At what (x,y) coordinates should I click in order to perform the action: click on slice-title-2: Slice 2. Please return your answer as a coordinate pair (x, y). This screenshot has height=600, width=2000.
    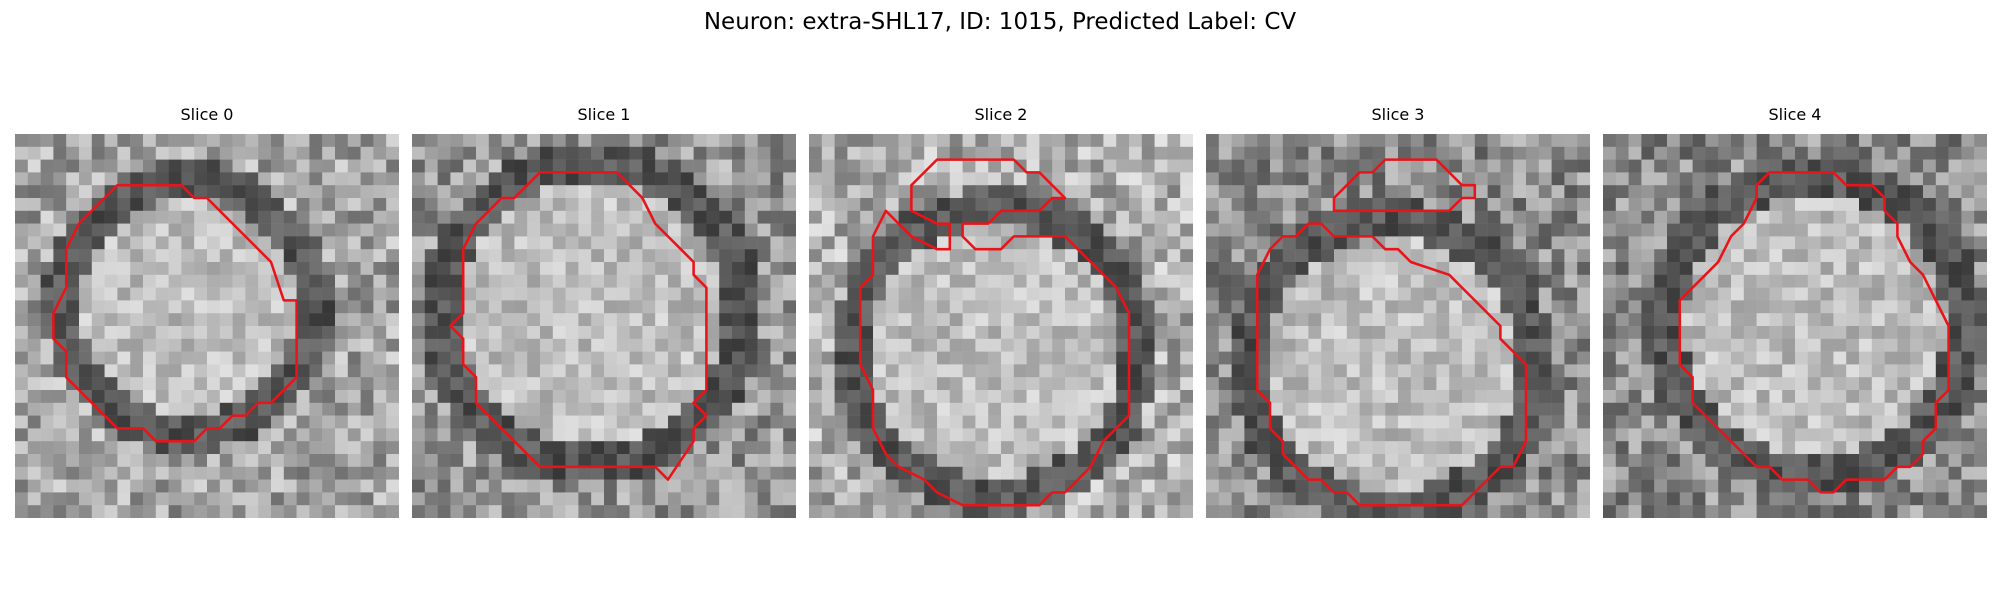
    Looking at the image, I should click on (1001, 114).